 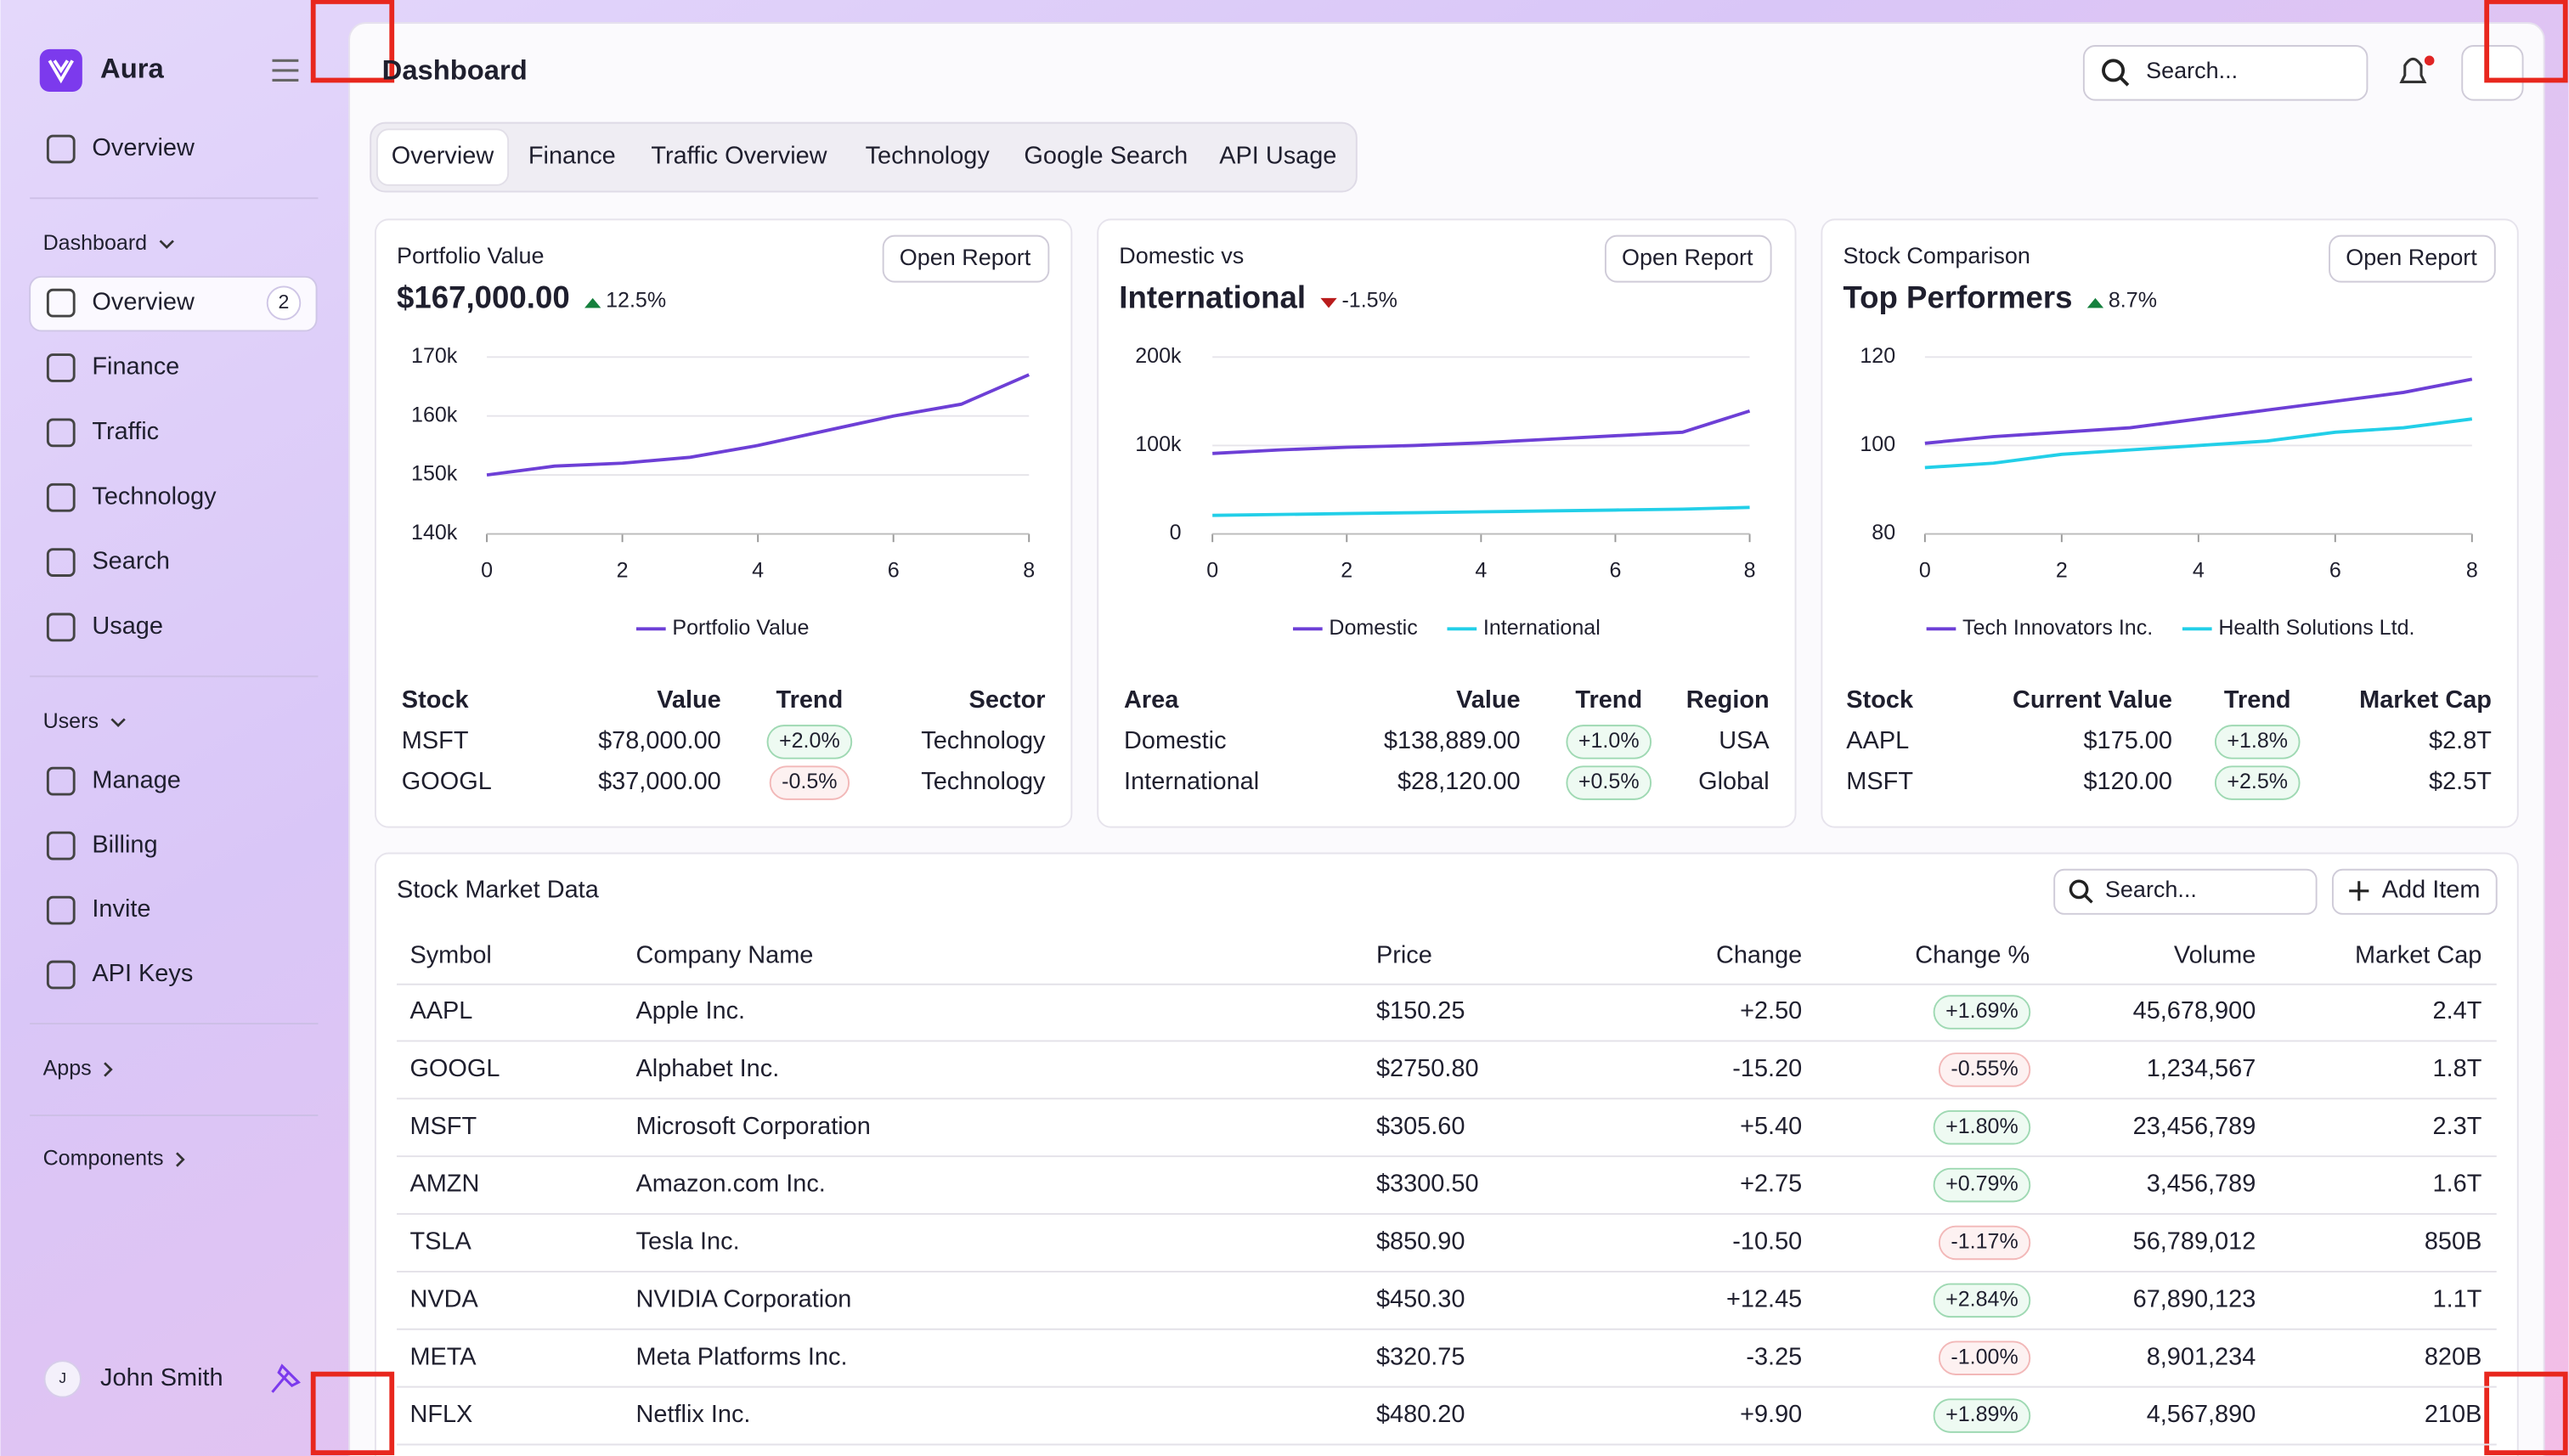 I want to click on trend-pill: +2.0%, so click(x=810, y=741).